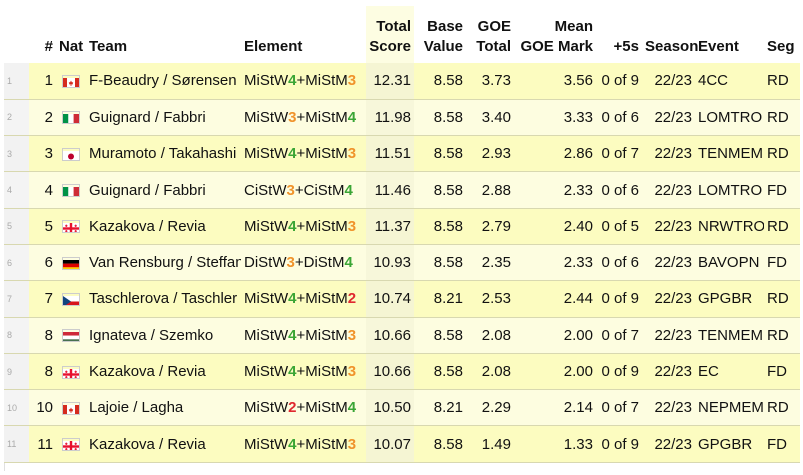  I want to click on rank-cell: 11, so click(42, 444).